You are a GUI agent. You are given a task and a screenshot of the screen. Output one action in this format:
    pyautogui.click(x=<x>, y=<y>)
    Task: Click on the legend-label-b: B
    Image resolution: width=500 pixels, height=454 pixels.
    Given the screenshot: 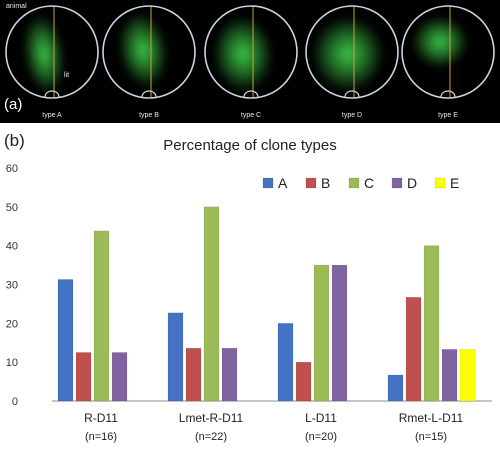 What is the action you would take?
    pyautogui.click(x=325, y=183)
    